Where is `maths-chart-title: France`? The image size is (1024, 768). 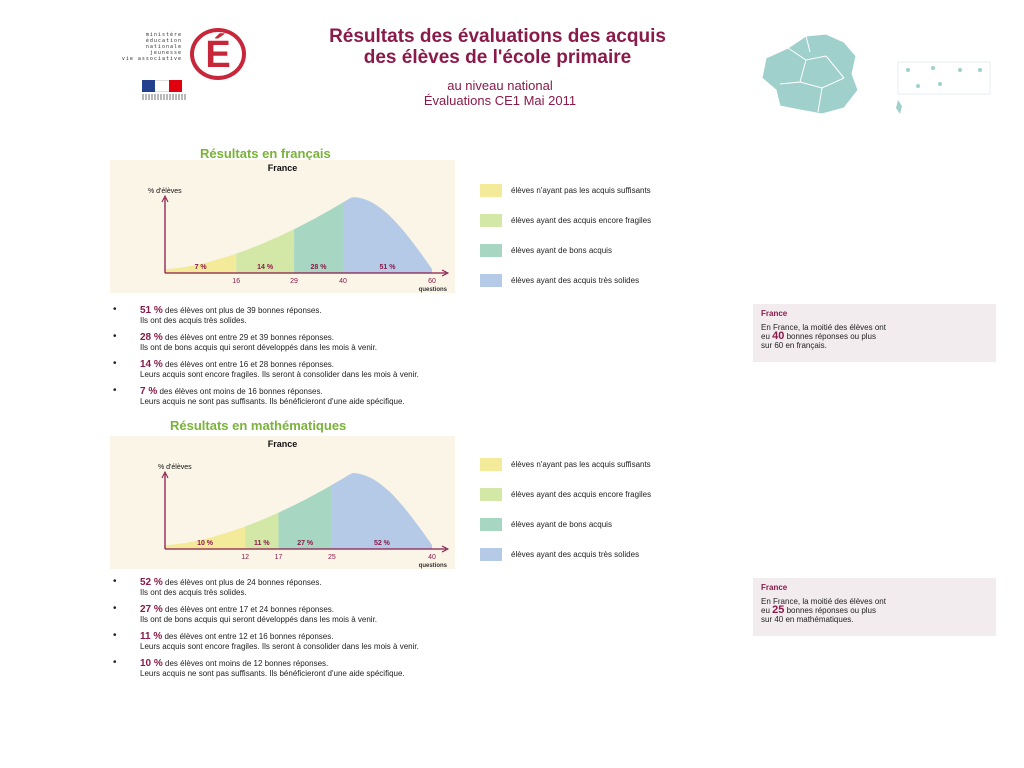
maths-chart-title: France is located at coordinates (282, 444).